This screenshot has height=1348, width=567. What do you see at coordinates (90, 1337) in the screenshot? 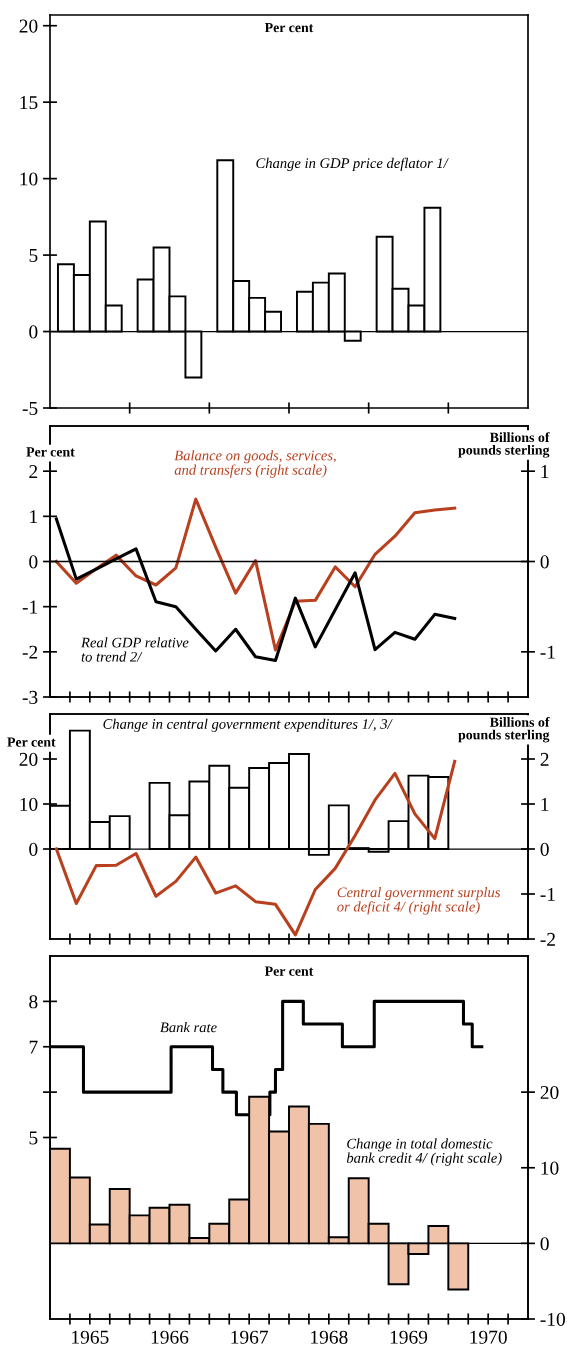
I see `x-tick-label: 1965` at bounding box center [90, 1337].